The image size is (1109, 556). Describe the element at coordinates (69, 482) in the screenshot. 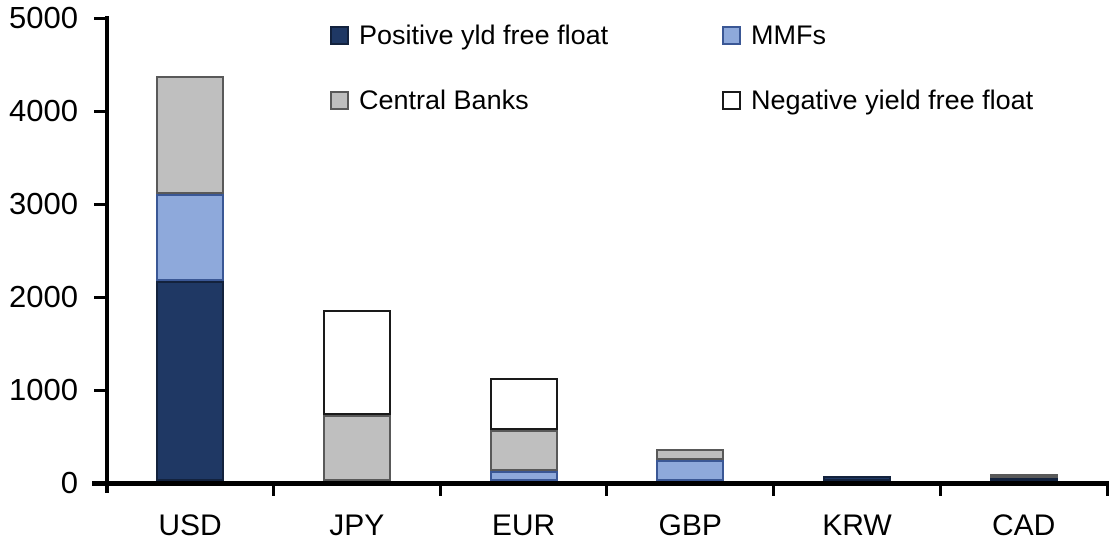

I see `y-tick-label: 0` at that location.